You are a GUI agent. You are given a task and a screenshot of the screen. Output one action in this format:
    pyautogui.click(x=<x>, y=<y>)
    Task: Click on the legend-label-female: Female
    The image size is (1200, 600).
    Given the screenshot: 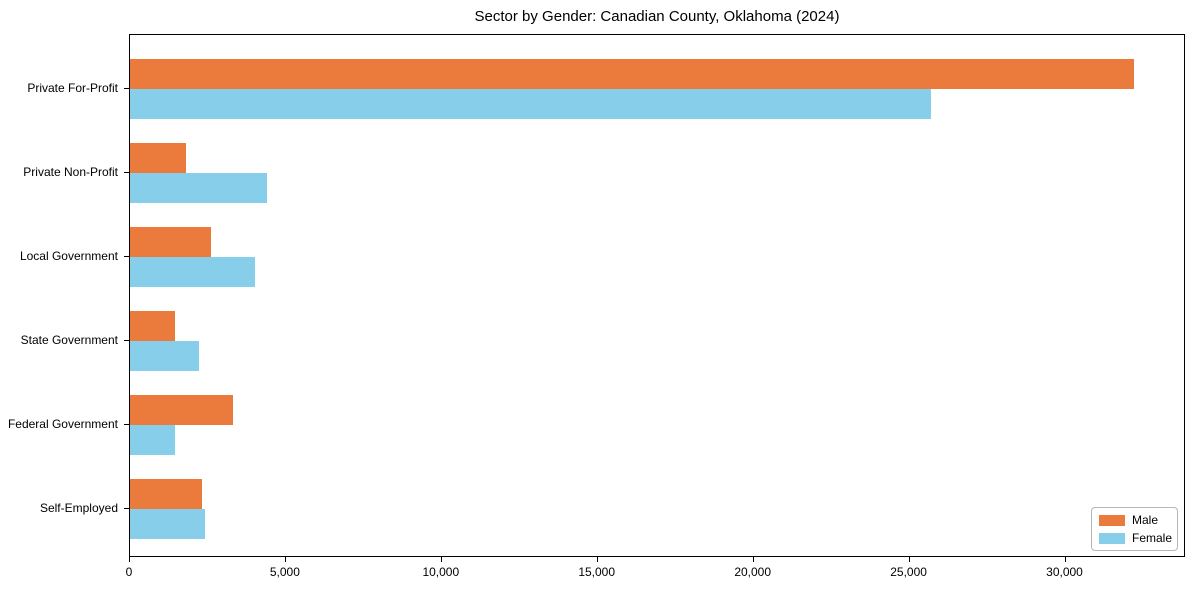 What is the action you would take?
    pyautogui.click(x=1152, y=538)
    